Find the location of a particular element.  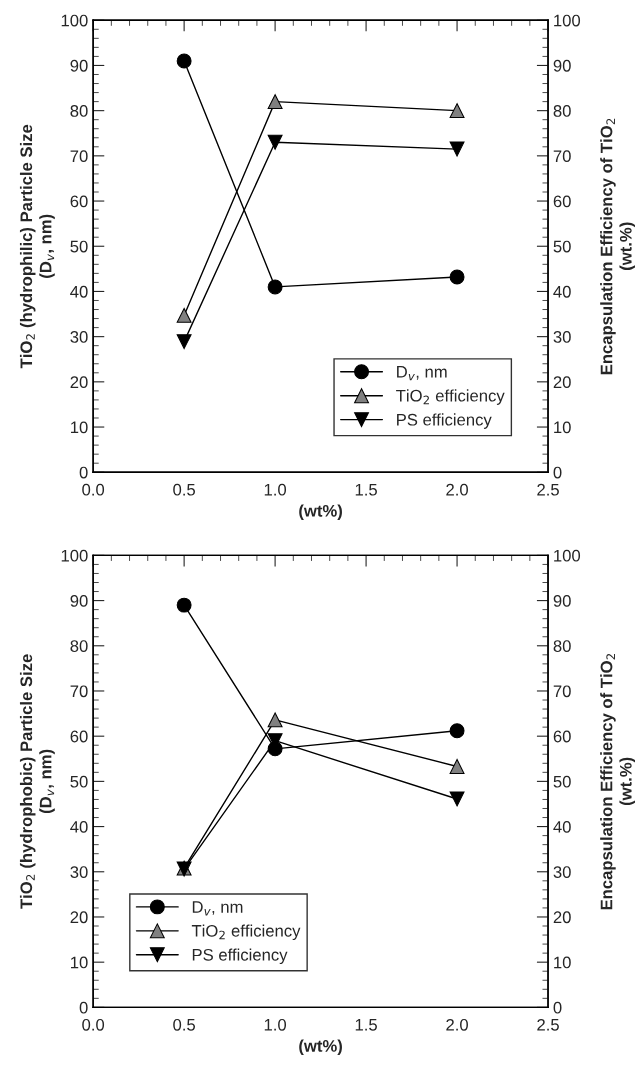

y-axis-title: TiO$_{2}$ (hydrophilic) Particle Size (D$_{v}$, nm) is located at coordinates (37, 246).